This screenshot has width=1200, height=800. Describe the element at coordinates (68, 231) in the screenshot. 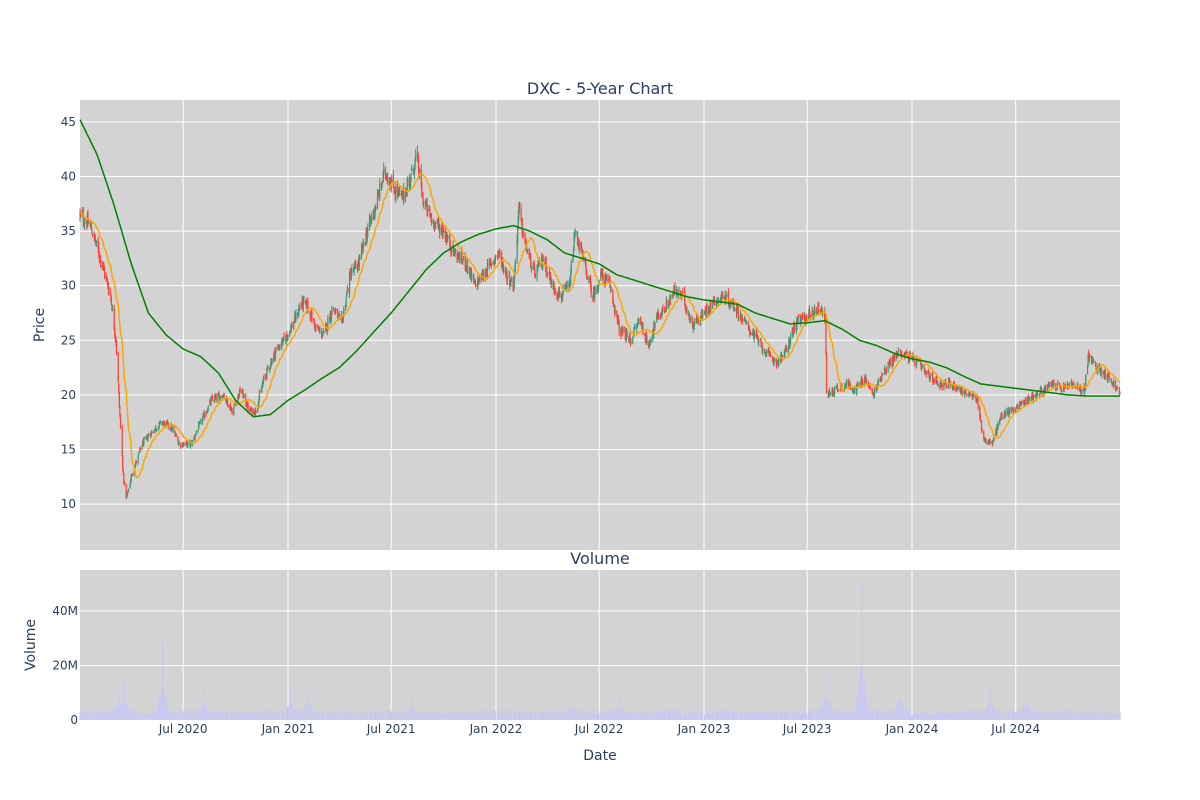

I see `price-tick-label: 35` at that location.